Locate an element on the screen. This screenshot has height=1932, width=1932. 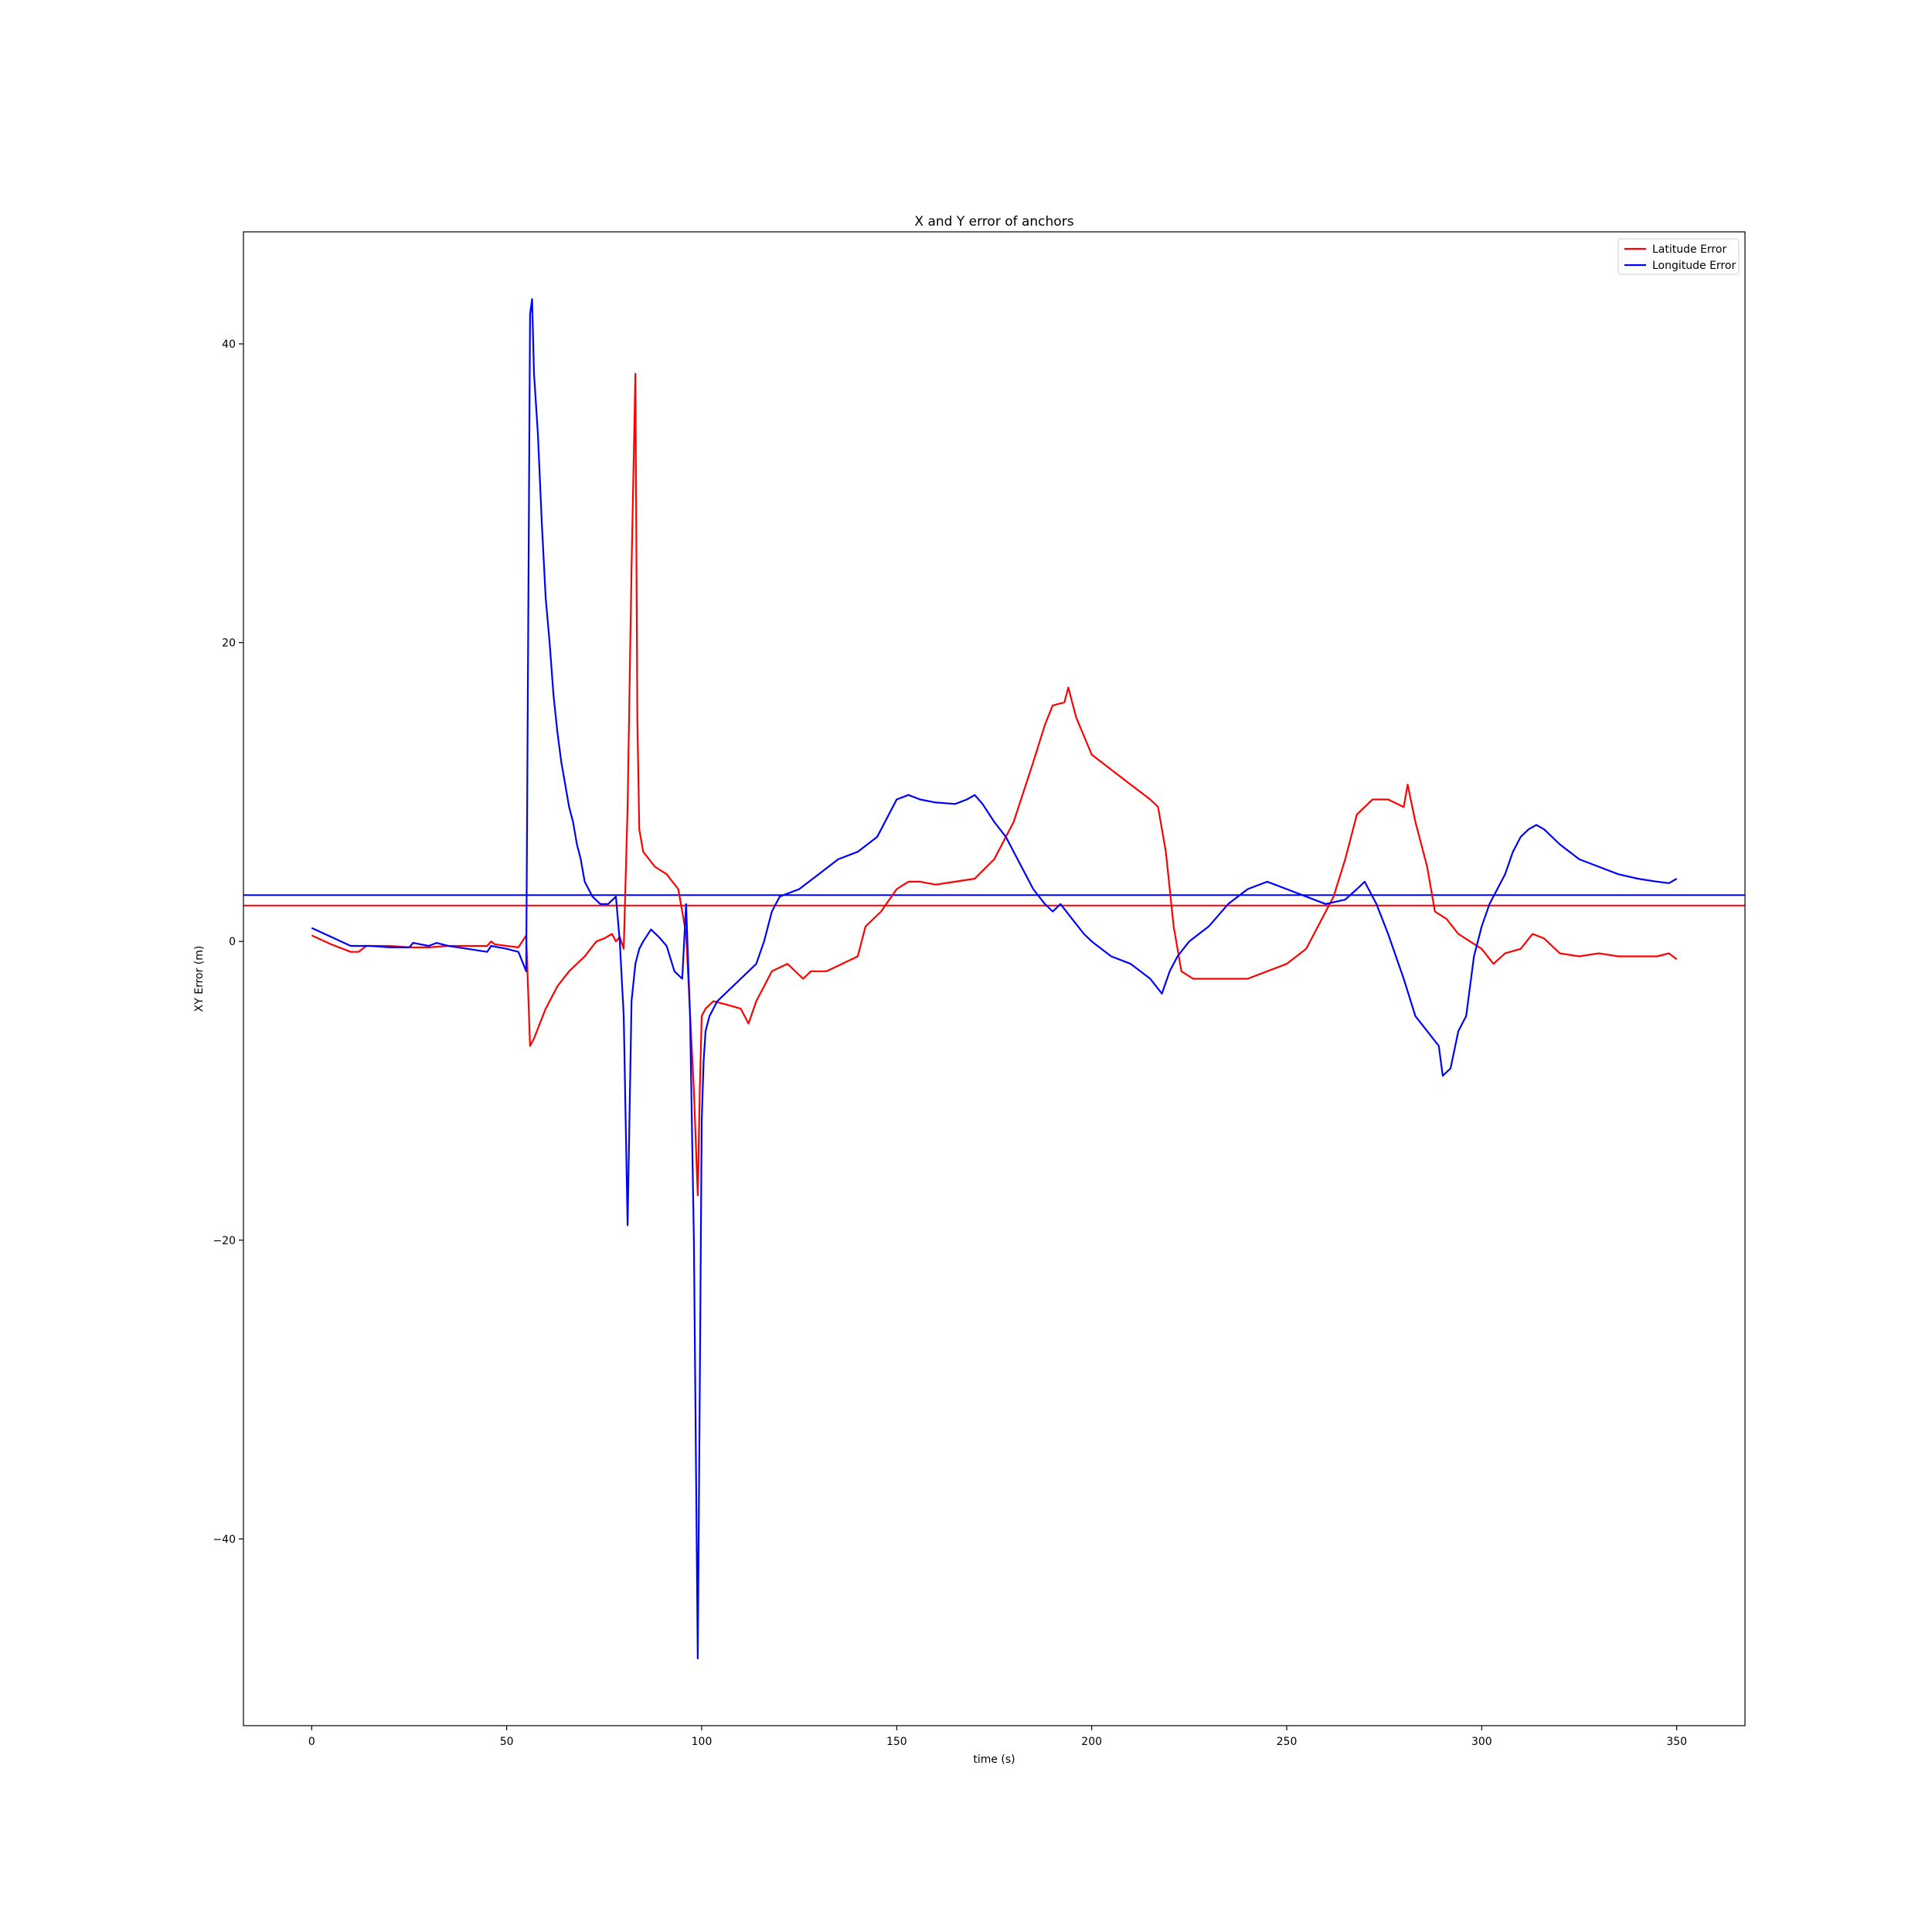
y-tick-label: −40 is located at coordinates (225, 1540).